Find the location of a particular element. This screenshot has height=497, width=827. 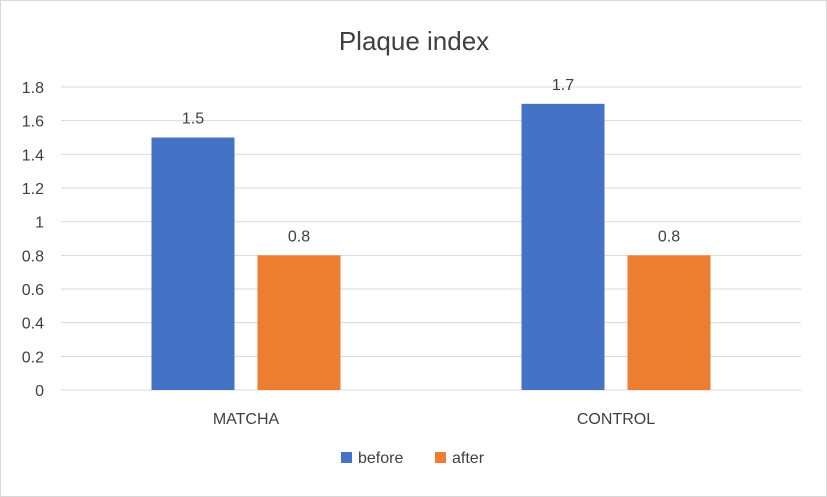

bar-after-matcha is located at coordinates (299, 322).